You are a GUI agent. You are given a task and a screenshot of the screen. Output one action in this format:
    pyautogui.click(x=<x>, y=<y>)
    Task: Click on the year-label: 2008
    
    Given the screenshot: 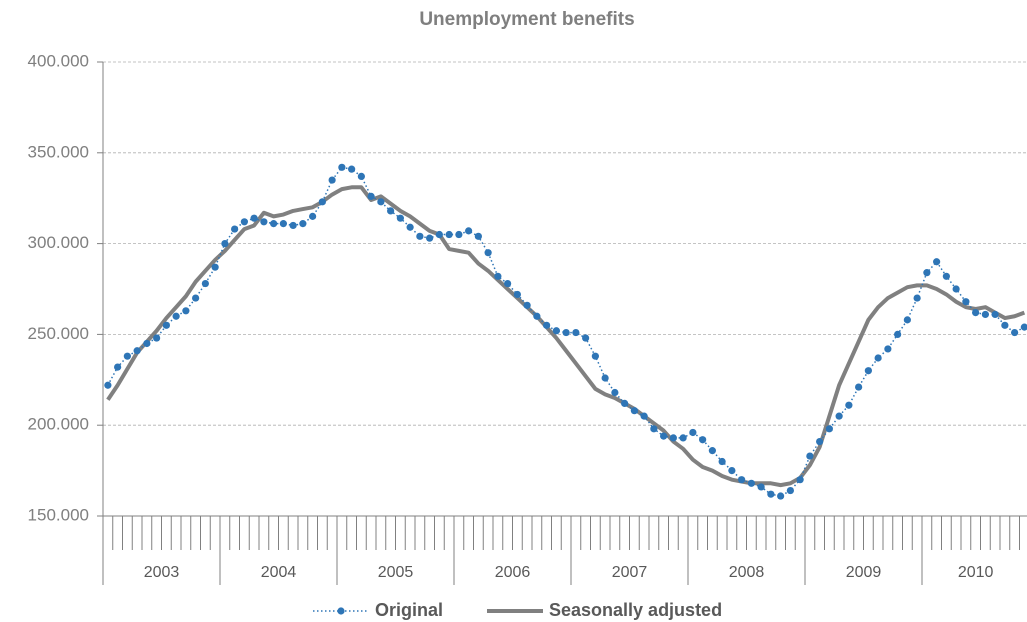 What is the action you would take?
    pyautogui.click(x=747, y=572)
    